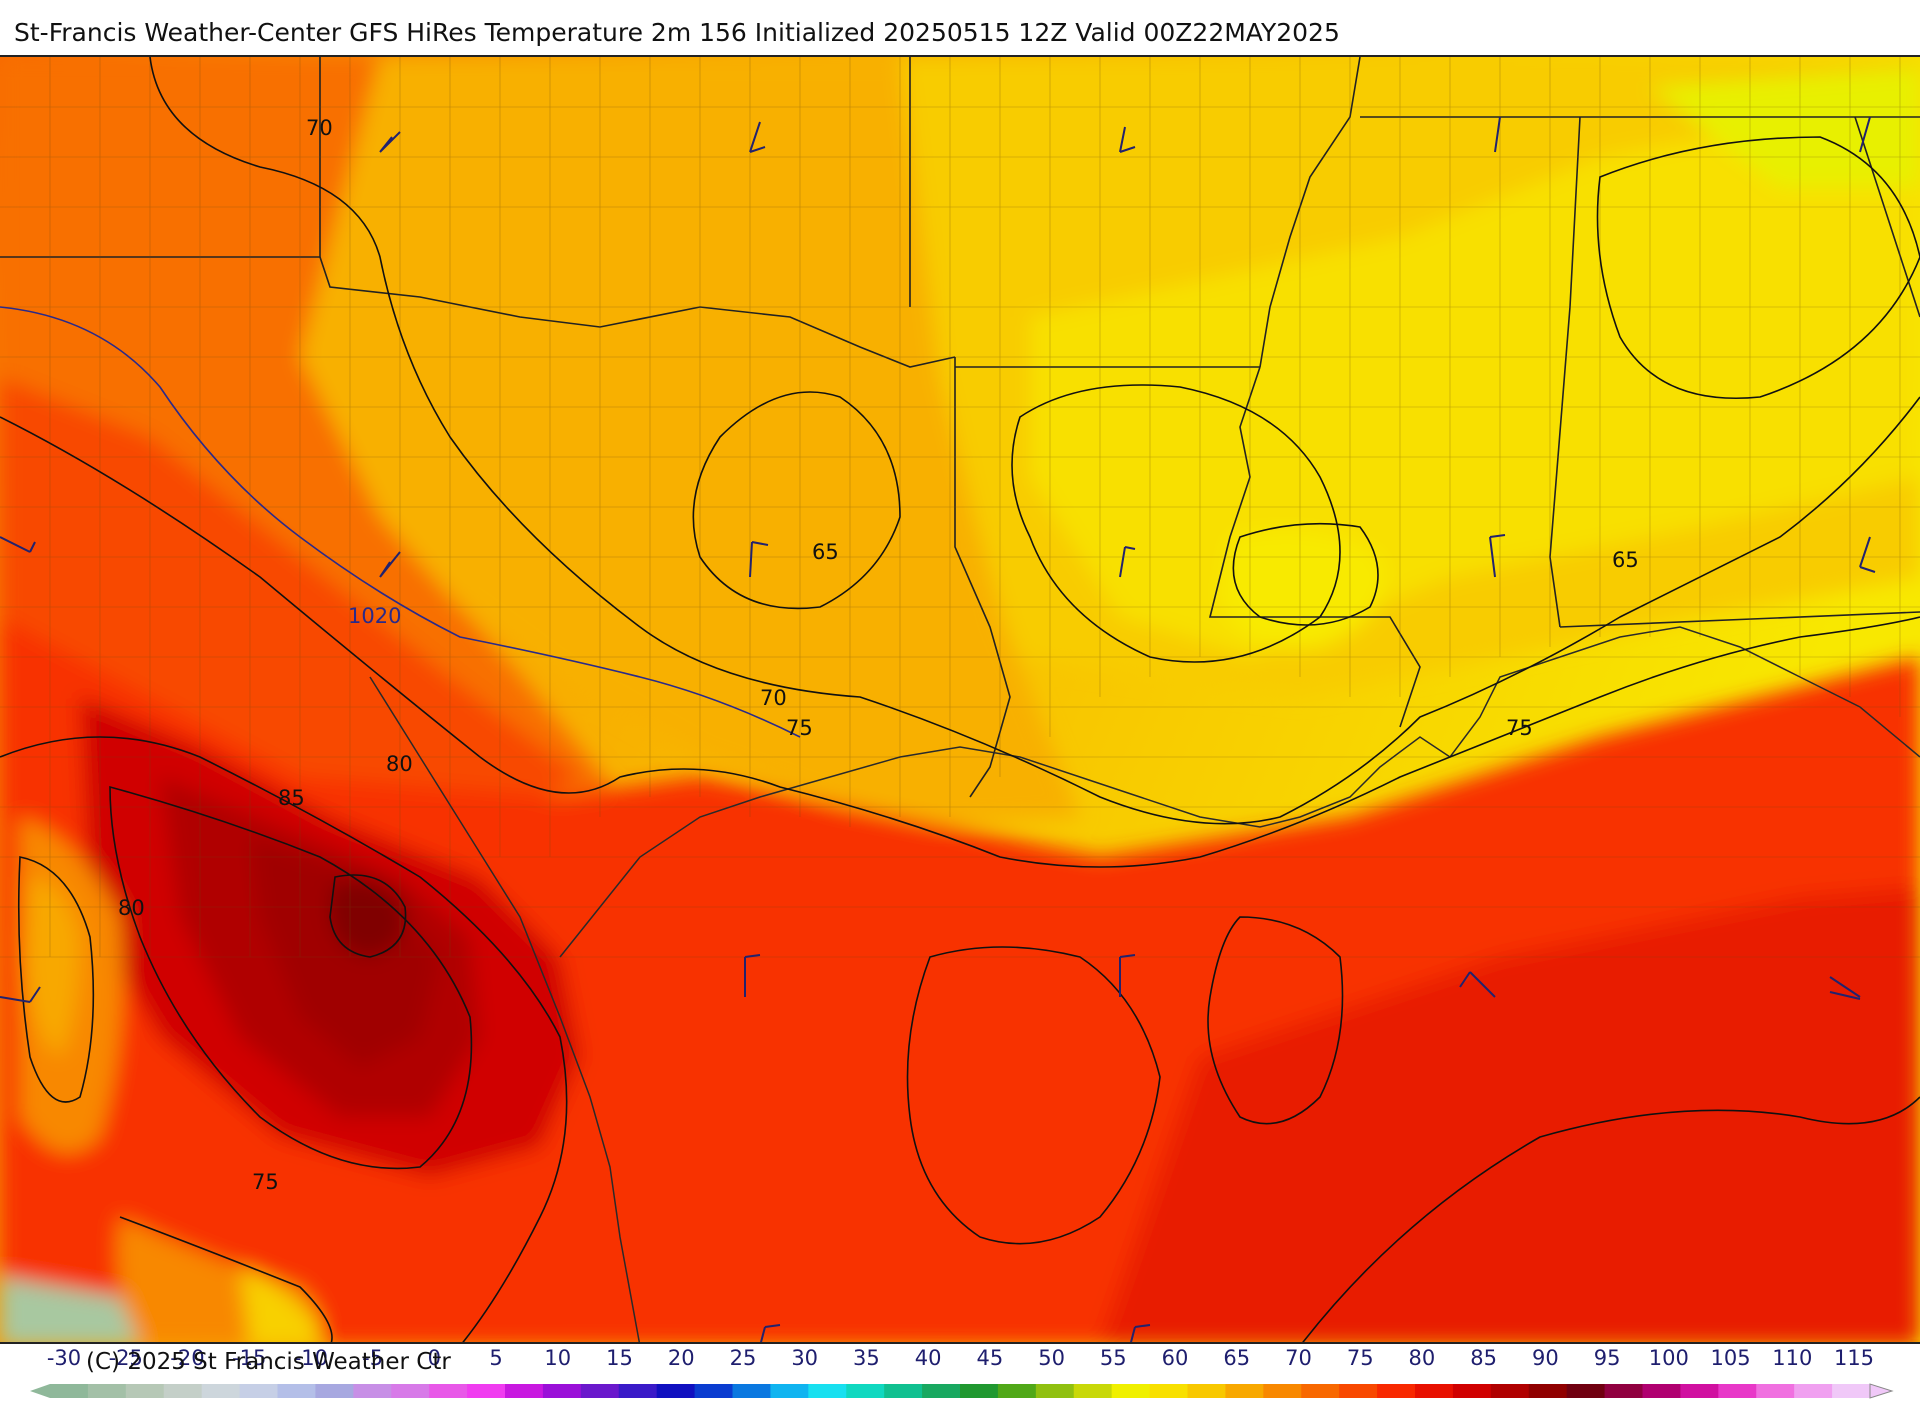  What do you see at coordinates (558, 1358) in the screenshot?
I see `colorbar-tick-label: 10` at bounding box center [558, 1358].